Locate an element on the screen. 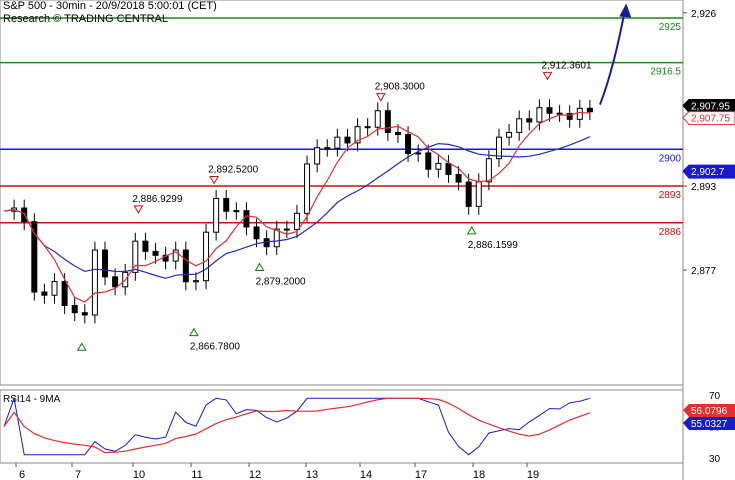  rsi-tick-label: 70 is located at coordinates (715, 396).